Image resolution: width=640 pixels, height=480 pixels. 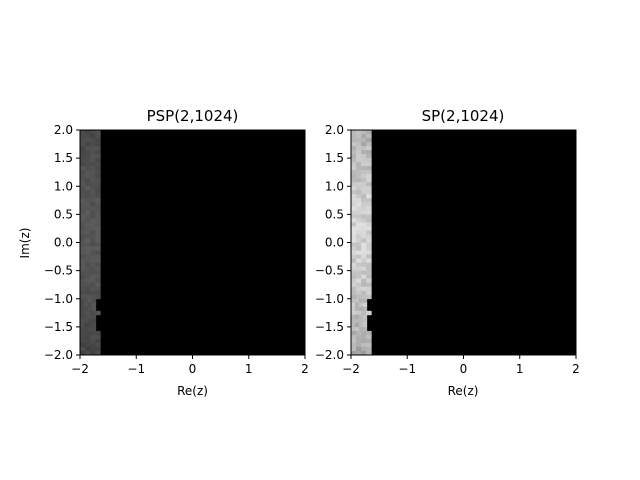 I want to click on psp-title: PSP(2,1024), so click(x=193, y=116).